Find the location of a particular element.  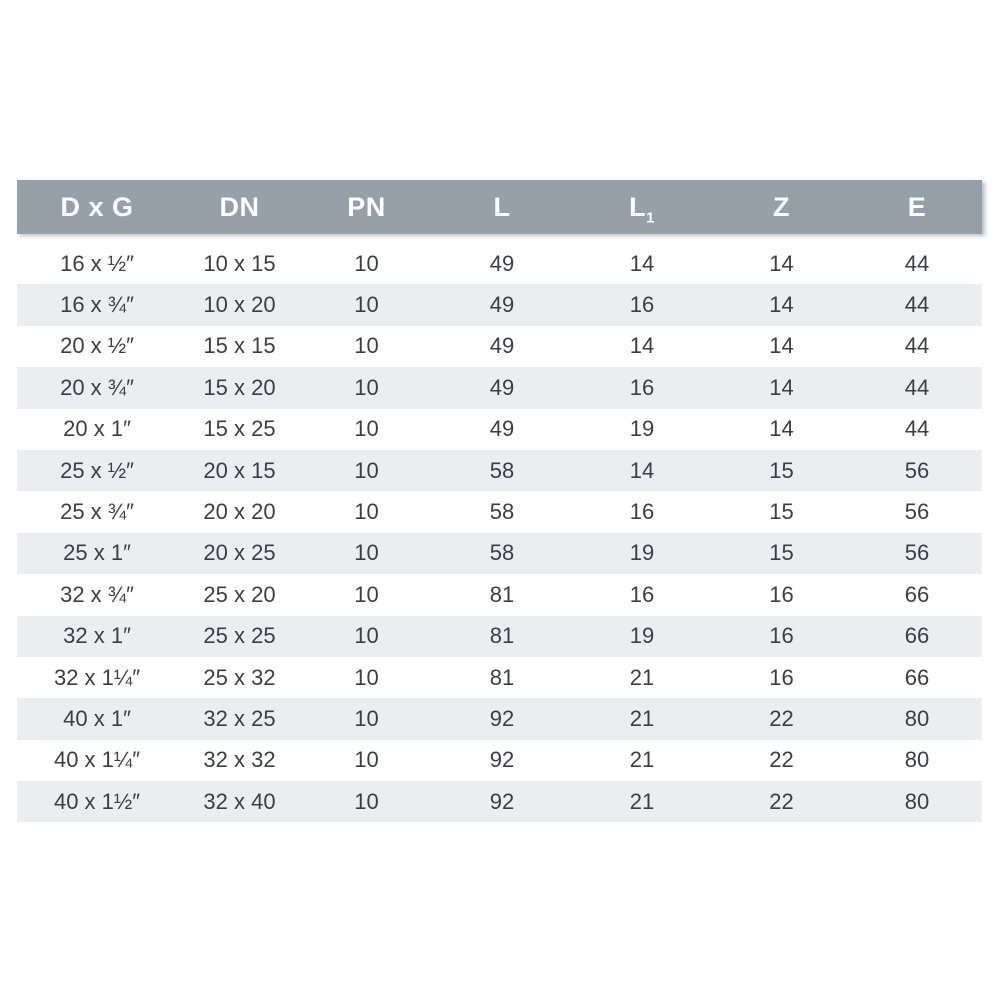

column-header-pn: PN is located at coordinates (366, 207).